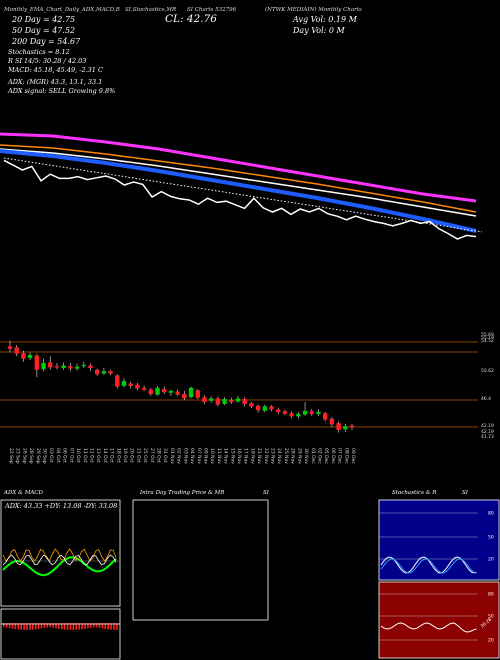 This screenshot has width=500, height=660. What do you see at coordinates (487, 432) in the screenshot?
I see `price-level-label: 42.19` at bounding box center [487, 432].